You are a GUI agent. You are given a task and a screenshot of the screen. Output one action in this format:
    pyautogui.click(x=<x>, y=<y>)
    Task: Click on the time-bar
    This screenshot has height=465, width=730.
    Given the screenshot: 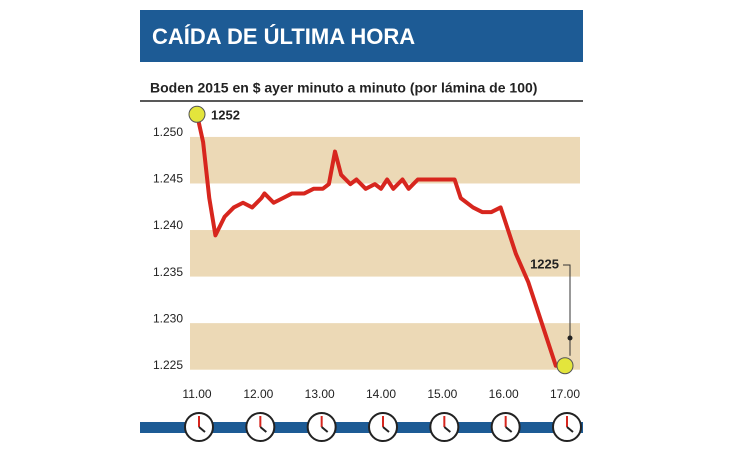 What is the action you would take?
    pyautogui.click(x=361, y=427)
    